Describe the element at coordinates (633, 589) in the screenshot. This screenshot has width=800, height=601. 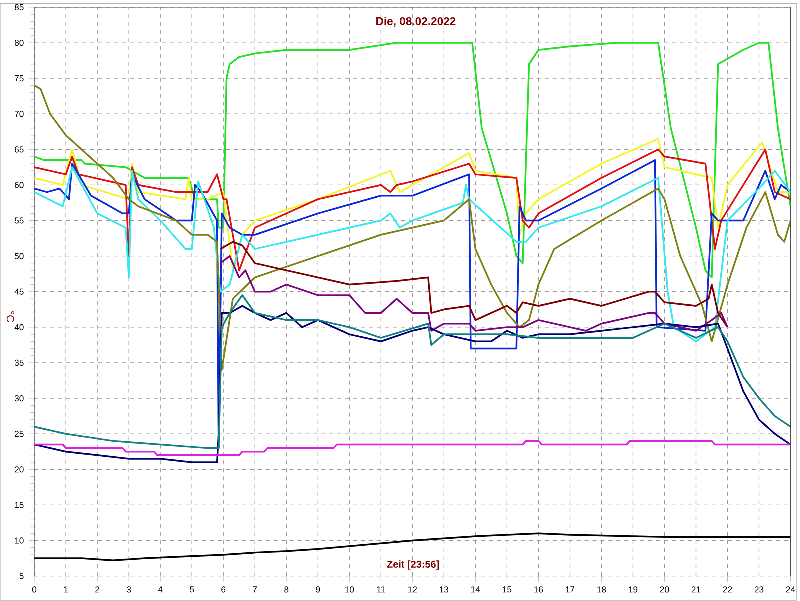
I see `x-tick-label: 19` at that location.